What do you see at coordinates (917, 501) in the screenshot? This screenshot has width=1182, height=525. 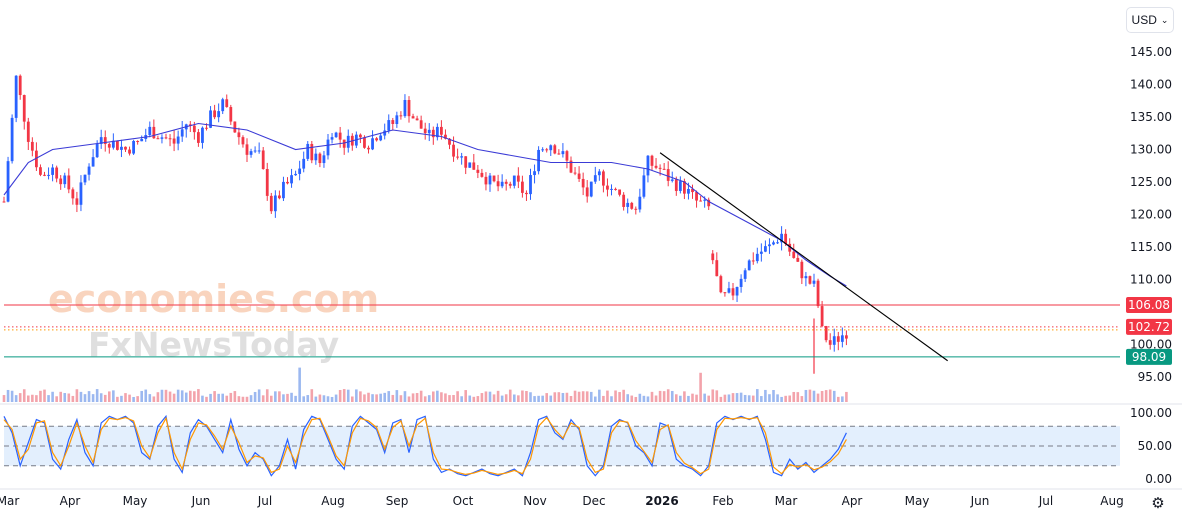 I see `time-tick-label: May` at bounding box center [917, 501].